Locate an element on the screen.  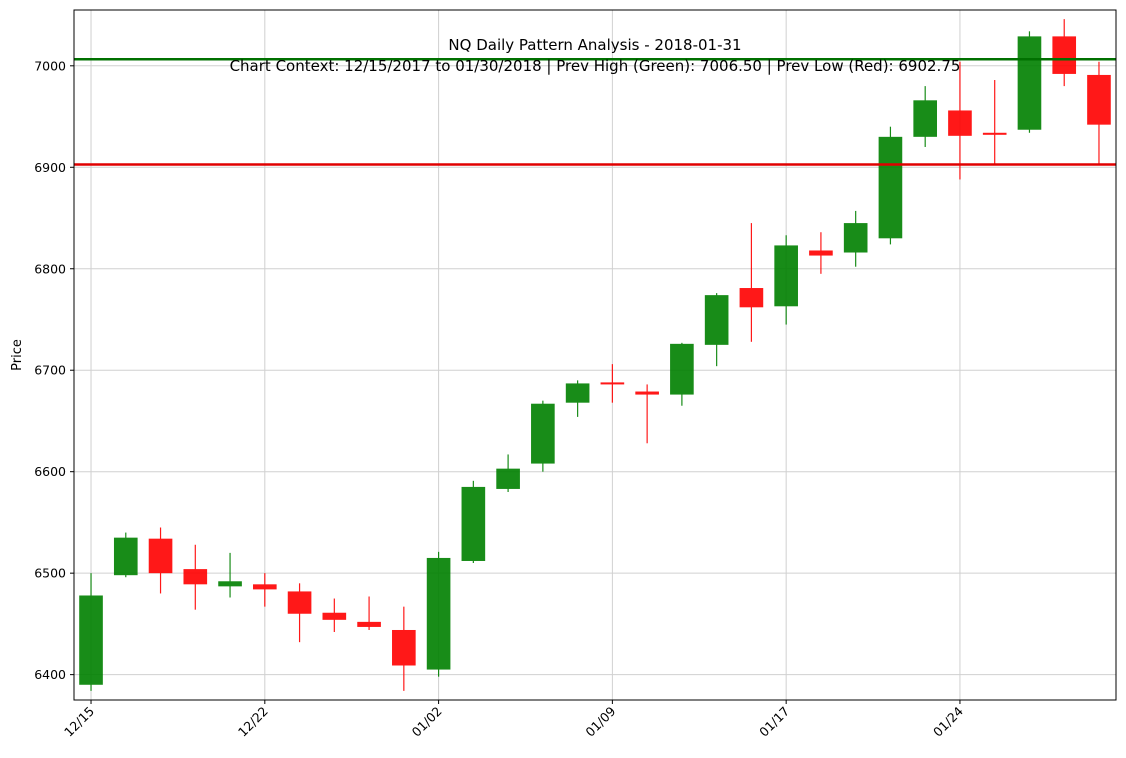
y-tick-label: 6900 is located at coordinates (50, 167).